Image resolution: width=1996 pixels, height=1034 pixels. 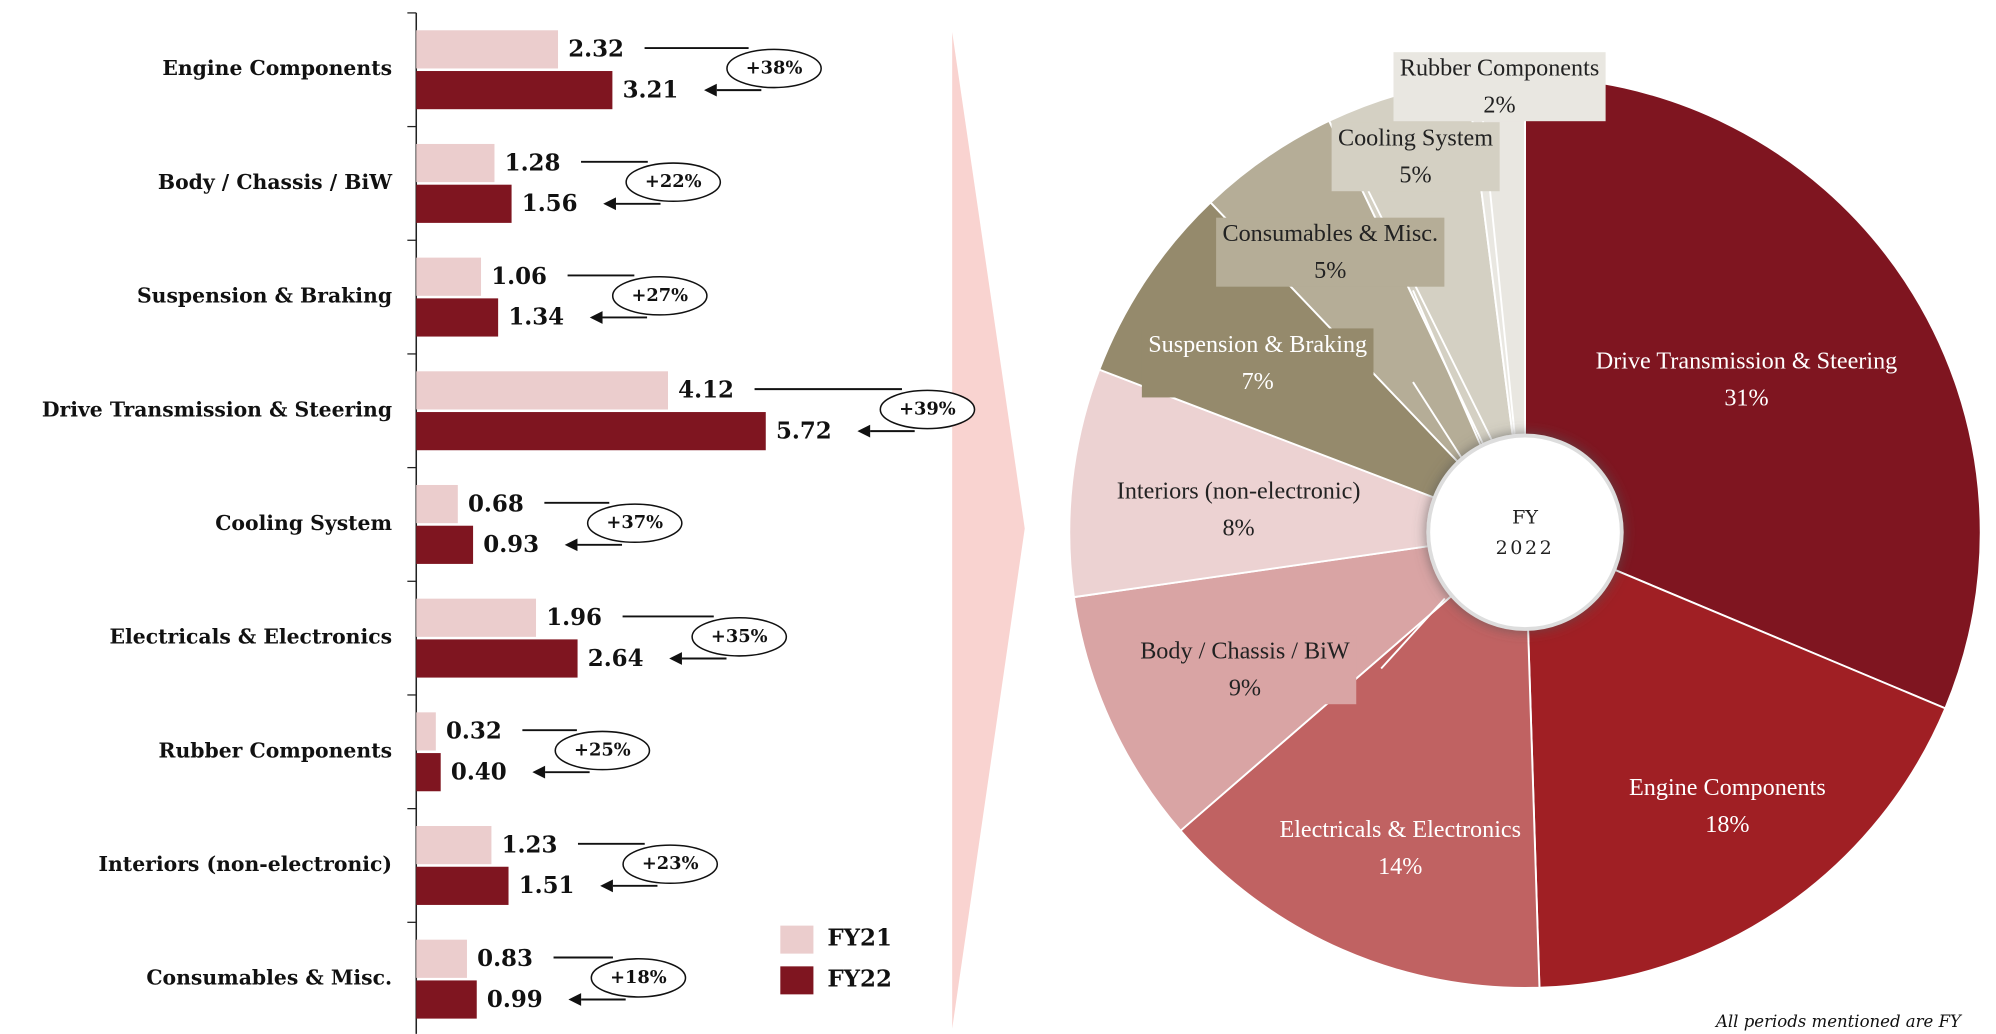 What do you see at coordinates (1727, 824) in the screenshot?
I see `slice-value: 18%` at bounding box center [1727, 824].